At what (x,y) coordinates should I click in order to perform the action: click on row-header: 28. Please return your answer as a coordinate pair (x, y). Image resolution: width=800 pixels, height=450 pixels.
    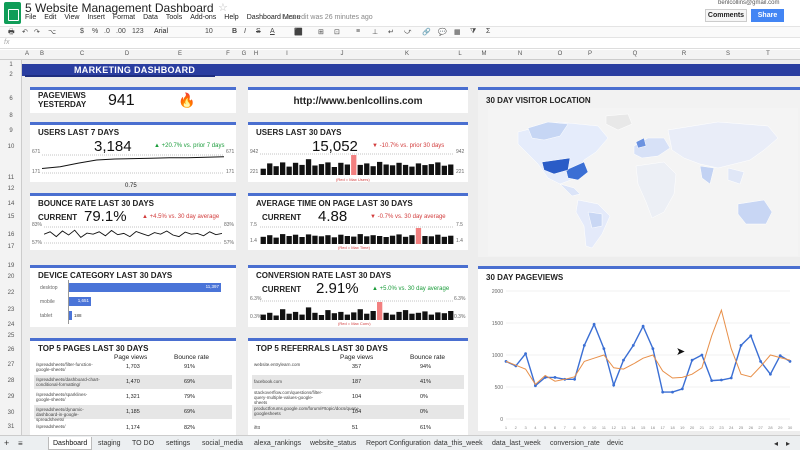
    Looking at the image, I should click on (11, 381).